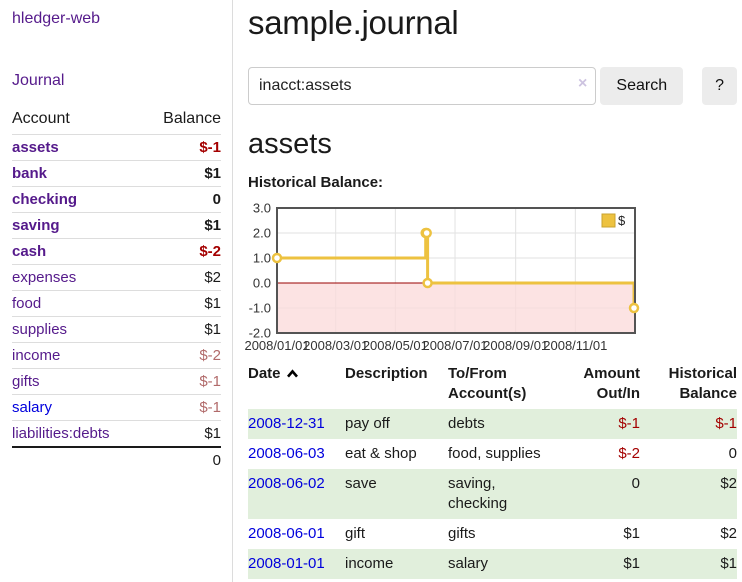 The image size is (742, 582). I want to click on account-total-row: 0, so click(116, 459).